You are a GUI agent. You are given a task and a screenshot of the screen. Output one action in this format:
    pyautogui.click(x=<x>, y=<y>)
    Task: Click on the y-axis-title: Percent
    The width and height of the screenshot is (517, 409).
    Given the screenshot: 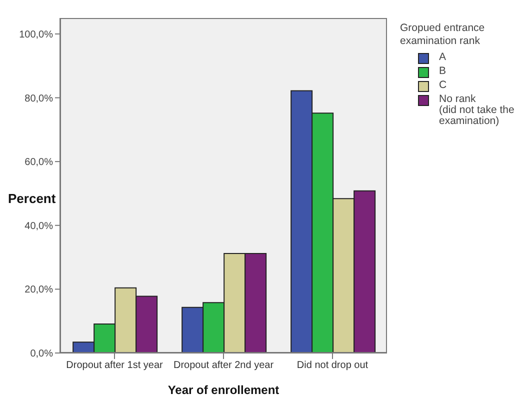 What is the action you would take?
    pyautogui.click(x=32, y=198)
    